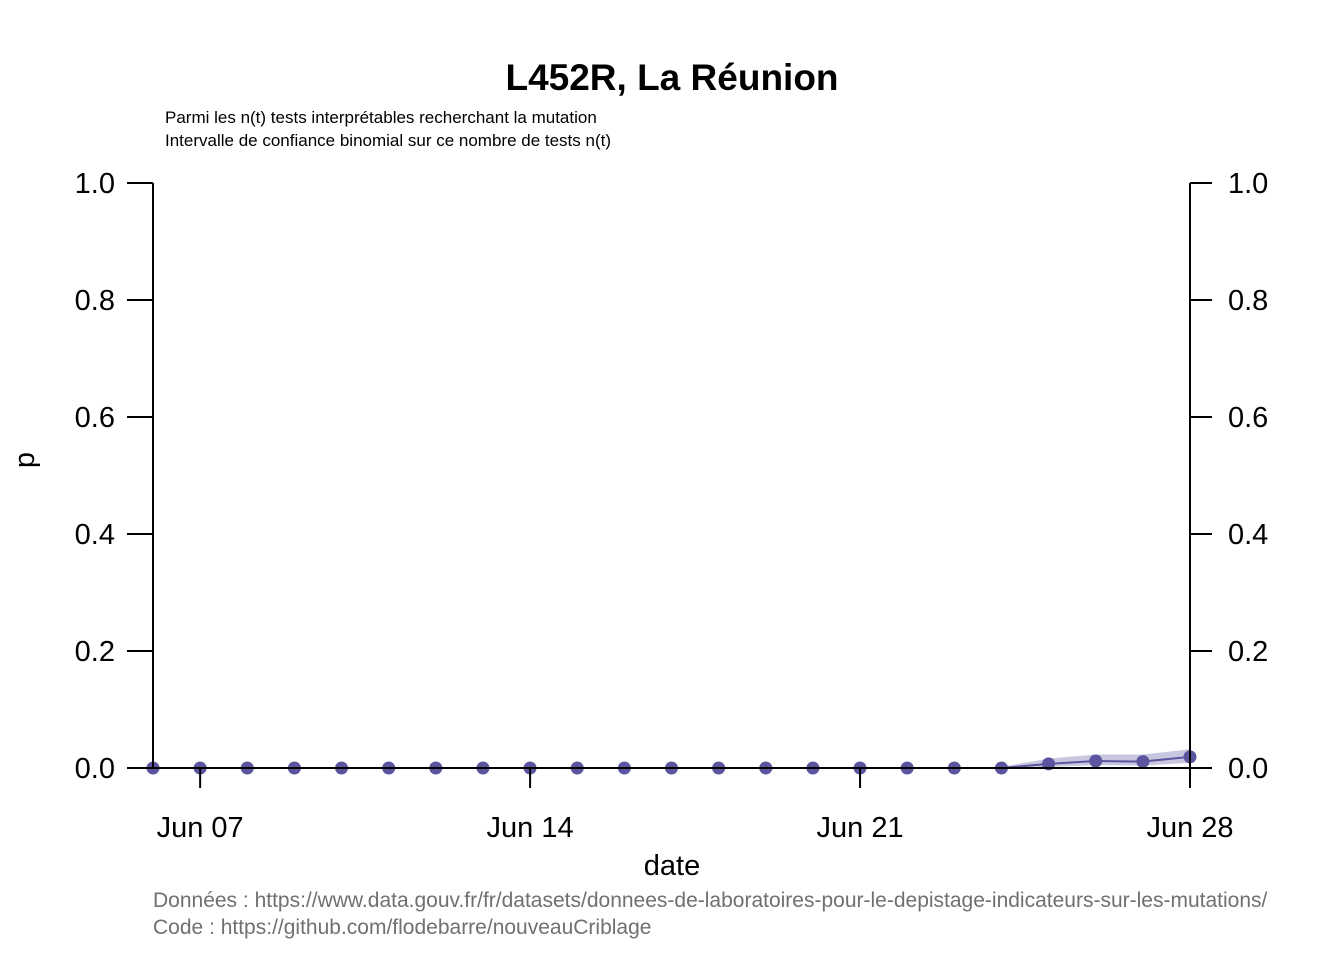 The height and width of the screenshot is (960, 1344). I want to click on x-tick-label: Jun 07, so click(200, 828).